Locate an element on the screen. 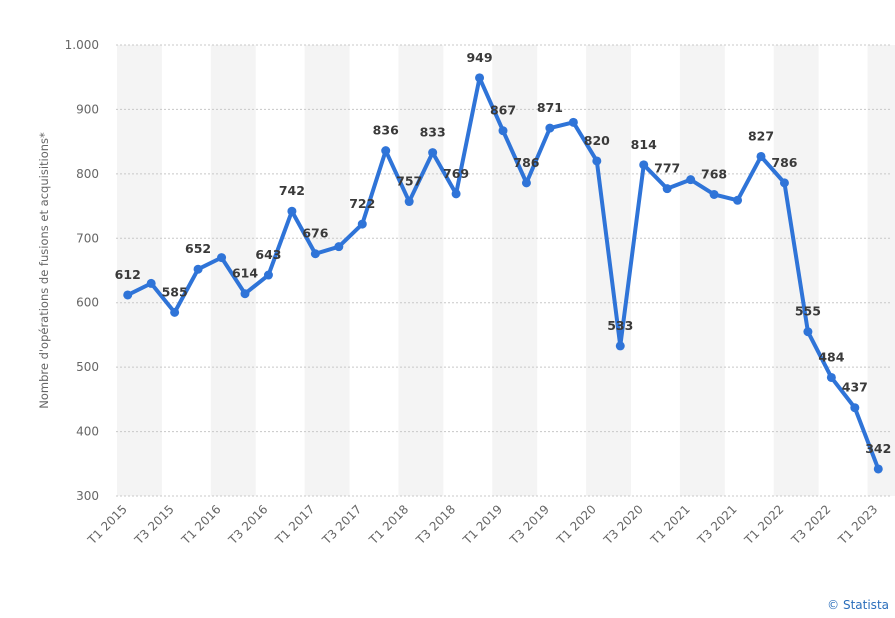  data-label: 769 is located at coordinates (456, 173).